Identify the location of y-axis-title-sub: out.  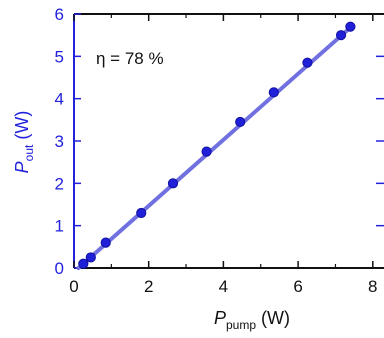
(29, 152).